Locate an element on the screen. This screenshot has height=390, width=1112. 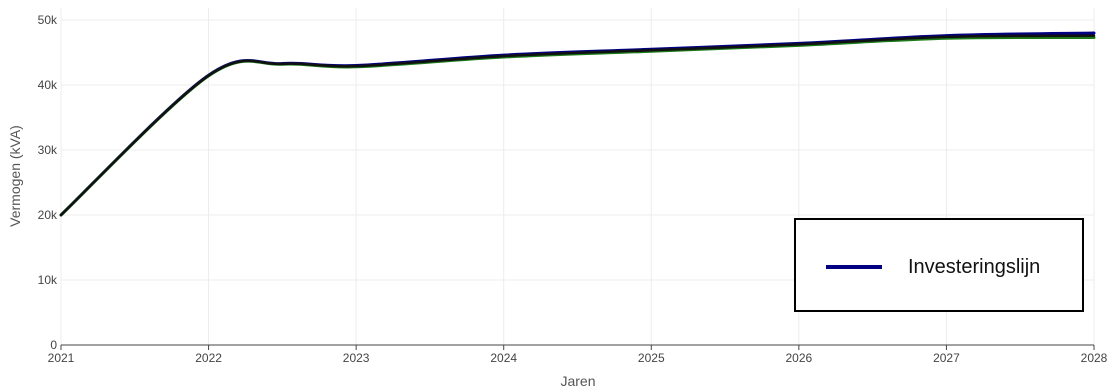
y-tick-label: 20k is located at coordinates (48, 215).